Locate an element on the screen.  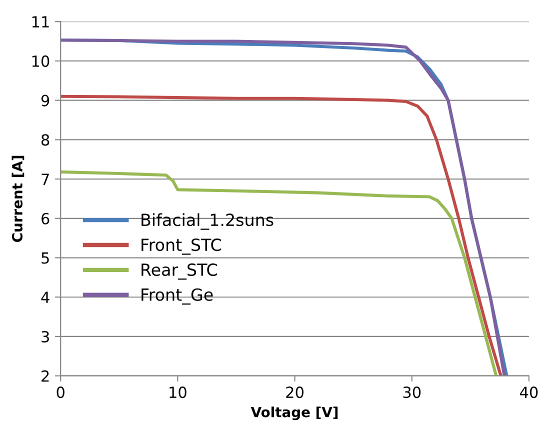
legend-label: Front_Ge is located at coordinates (177, 296).